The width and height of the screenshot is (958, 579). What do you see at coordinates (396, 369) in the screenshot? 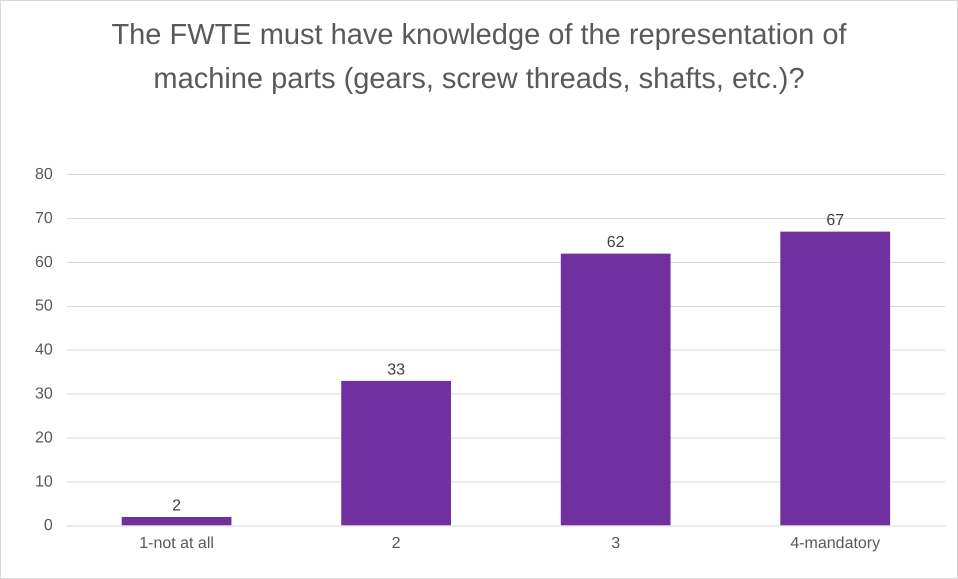
I see `data-label: 33` at bounding box center [396, 369].